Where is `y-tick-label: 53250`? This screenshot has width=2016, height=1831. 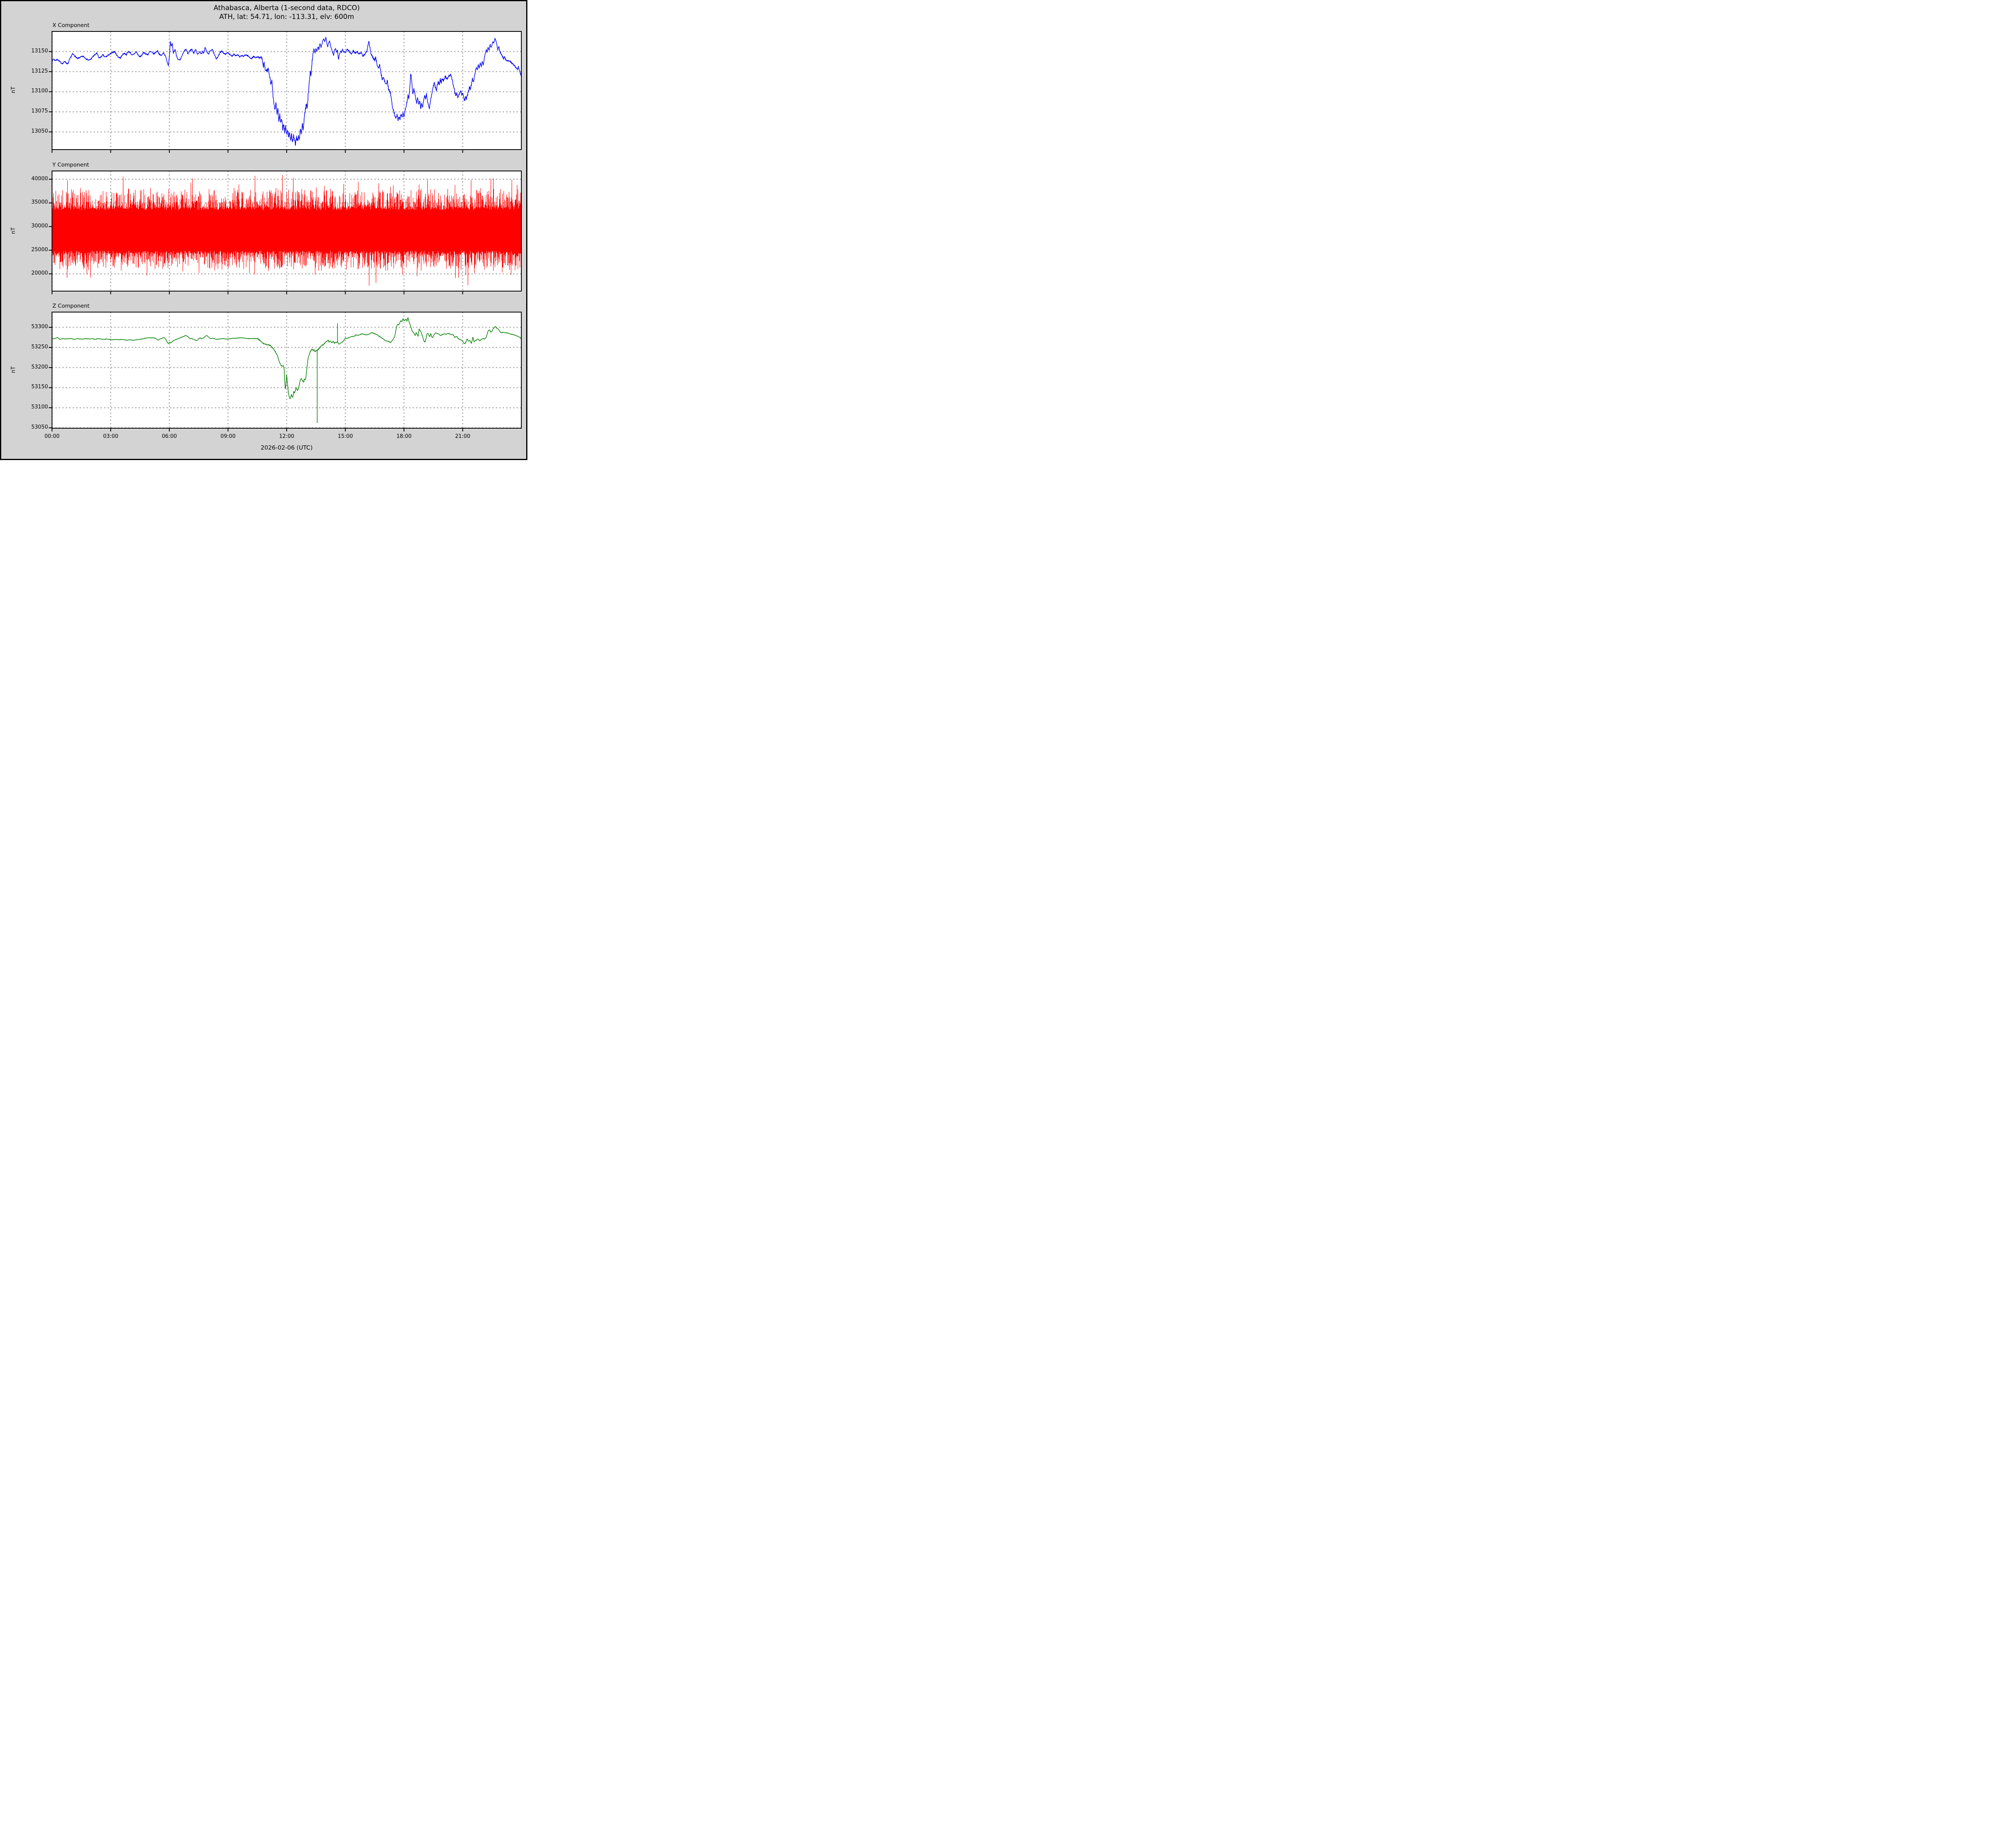 y-tick-label: 53250 is located at coordinates (39, 347).